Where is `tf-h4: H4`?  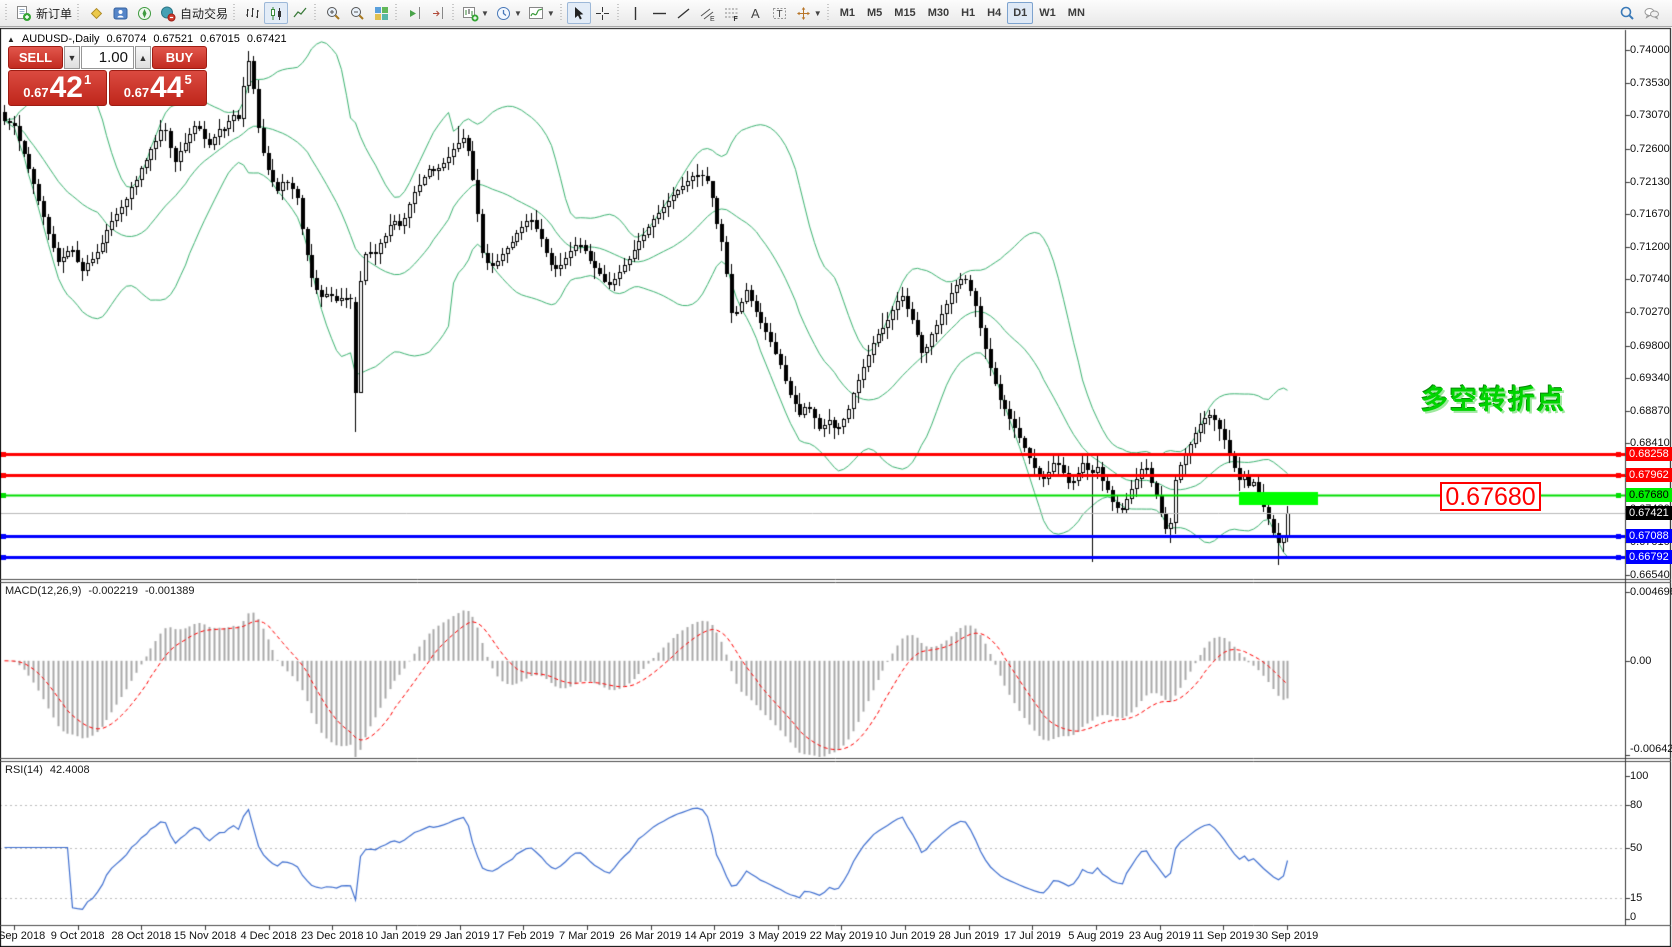 tf-h4: H4 is located at coordinates (994, 13).